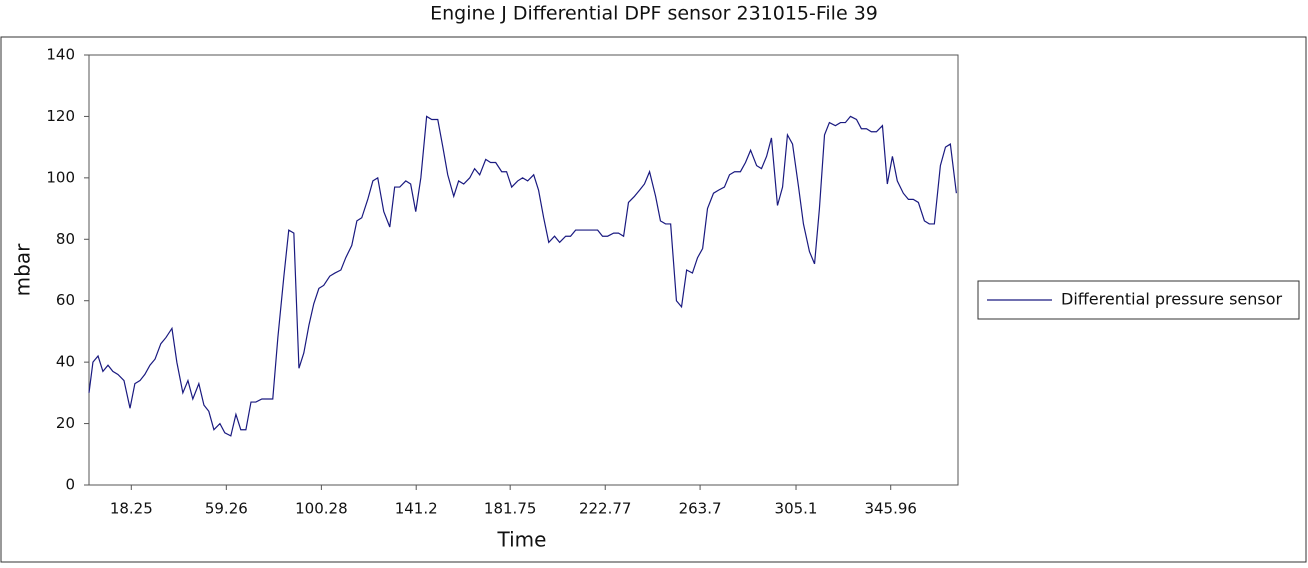 Image resolution: width=1308 pixels, height=568 pixels. Describe the element at coordinates (700, 509) in the screenshot. I see `x-tick-label: 263.7` at that location.